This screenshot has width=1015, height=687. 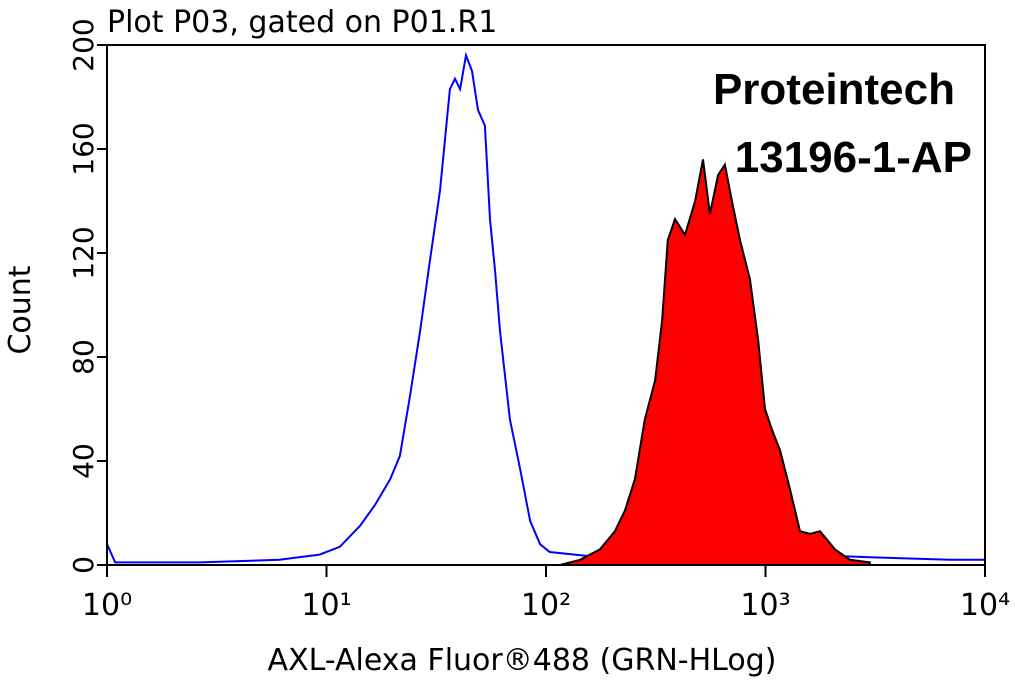 What do you see at coordinates (20, 309) in the screenshot?
I see `y-axis-label: Count` at bounding box center [20, 309].